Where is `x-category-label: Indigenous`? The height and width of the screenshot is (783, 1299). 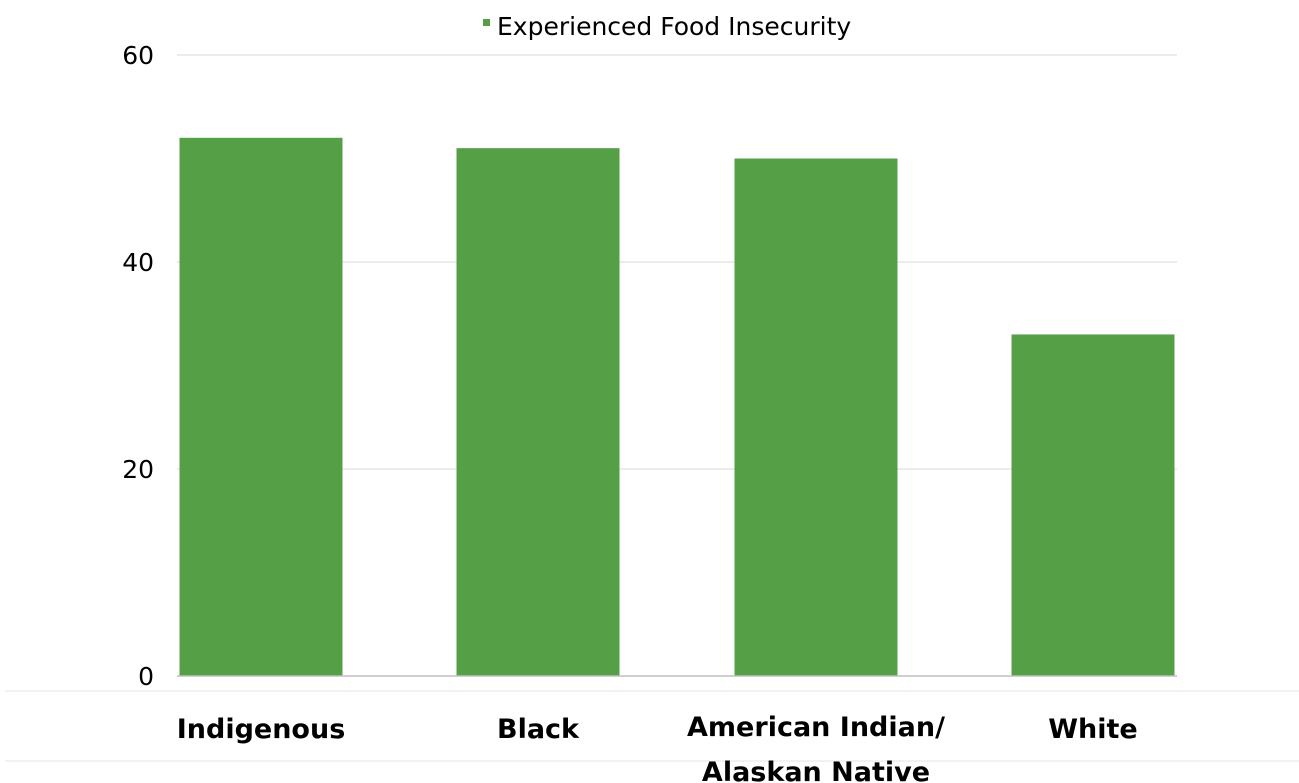 x-category-label: Indigenous is located at coordinates (261, 729).